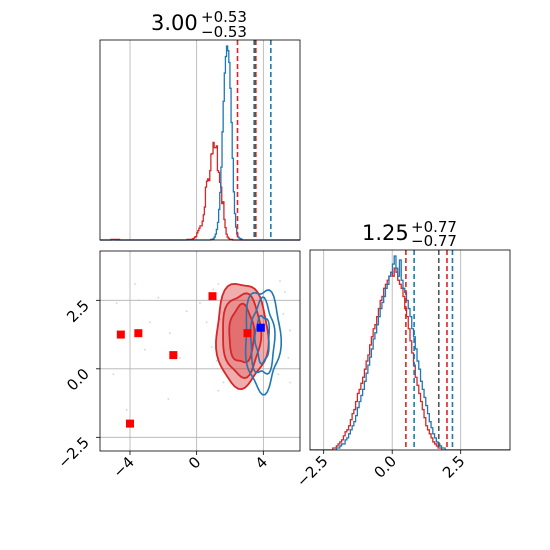 The image size is (550, 550). I want to click on x2-marginal-frame, so click(410, 350).